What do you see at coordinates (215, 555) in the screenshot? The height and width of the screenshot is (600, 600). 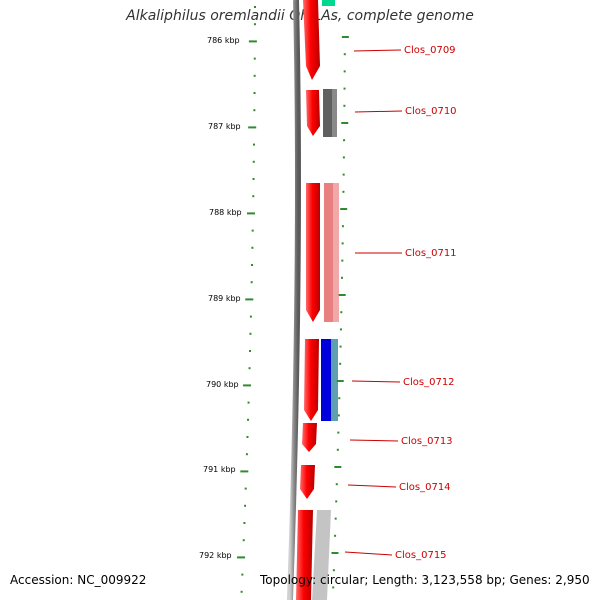 I see `kbp-label-792: 792 kbp` at bounding box center [215, 555].